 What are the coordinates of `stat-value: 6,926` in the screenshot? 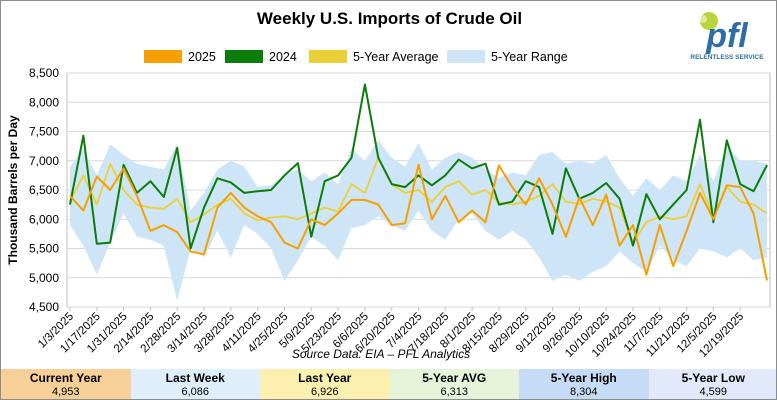 It's located at (324, 392).